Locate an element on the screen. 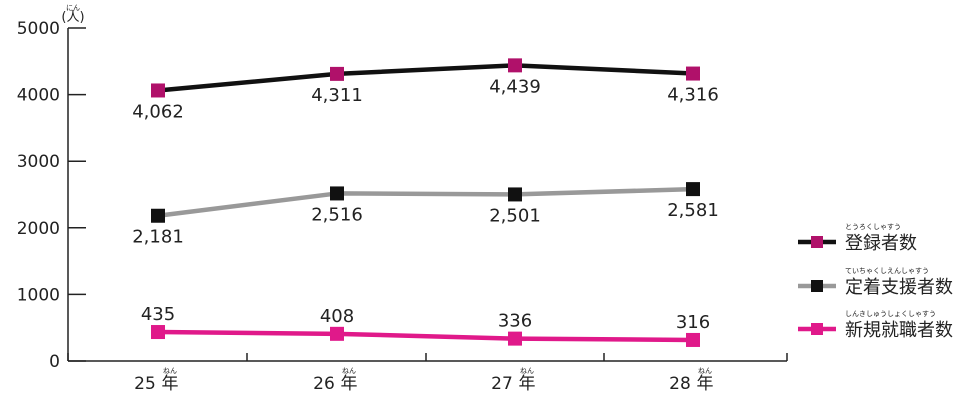 The width and height of the screenshot is (964, 396). legend-ruby: しんきしゅうしょくしゃすう is located at coordinates (890, 314).